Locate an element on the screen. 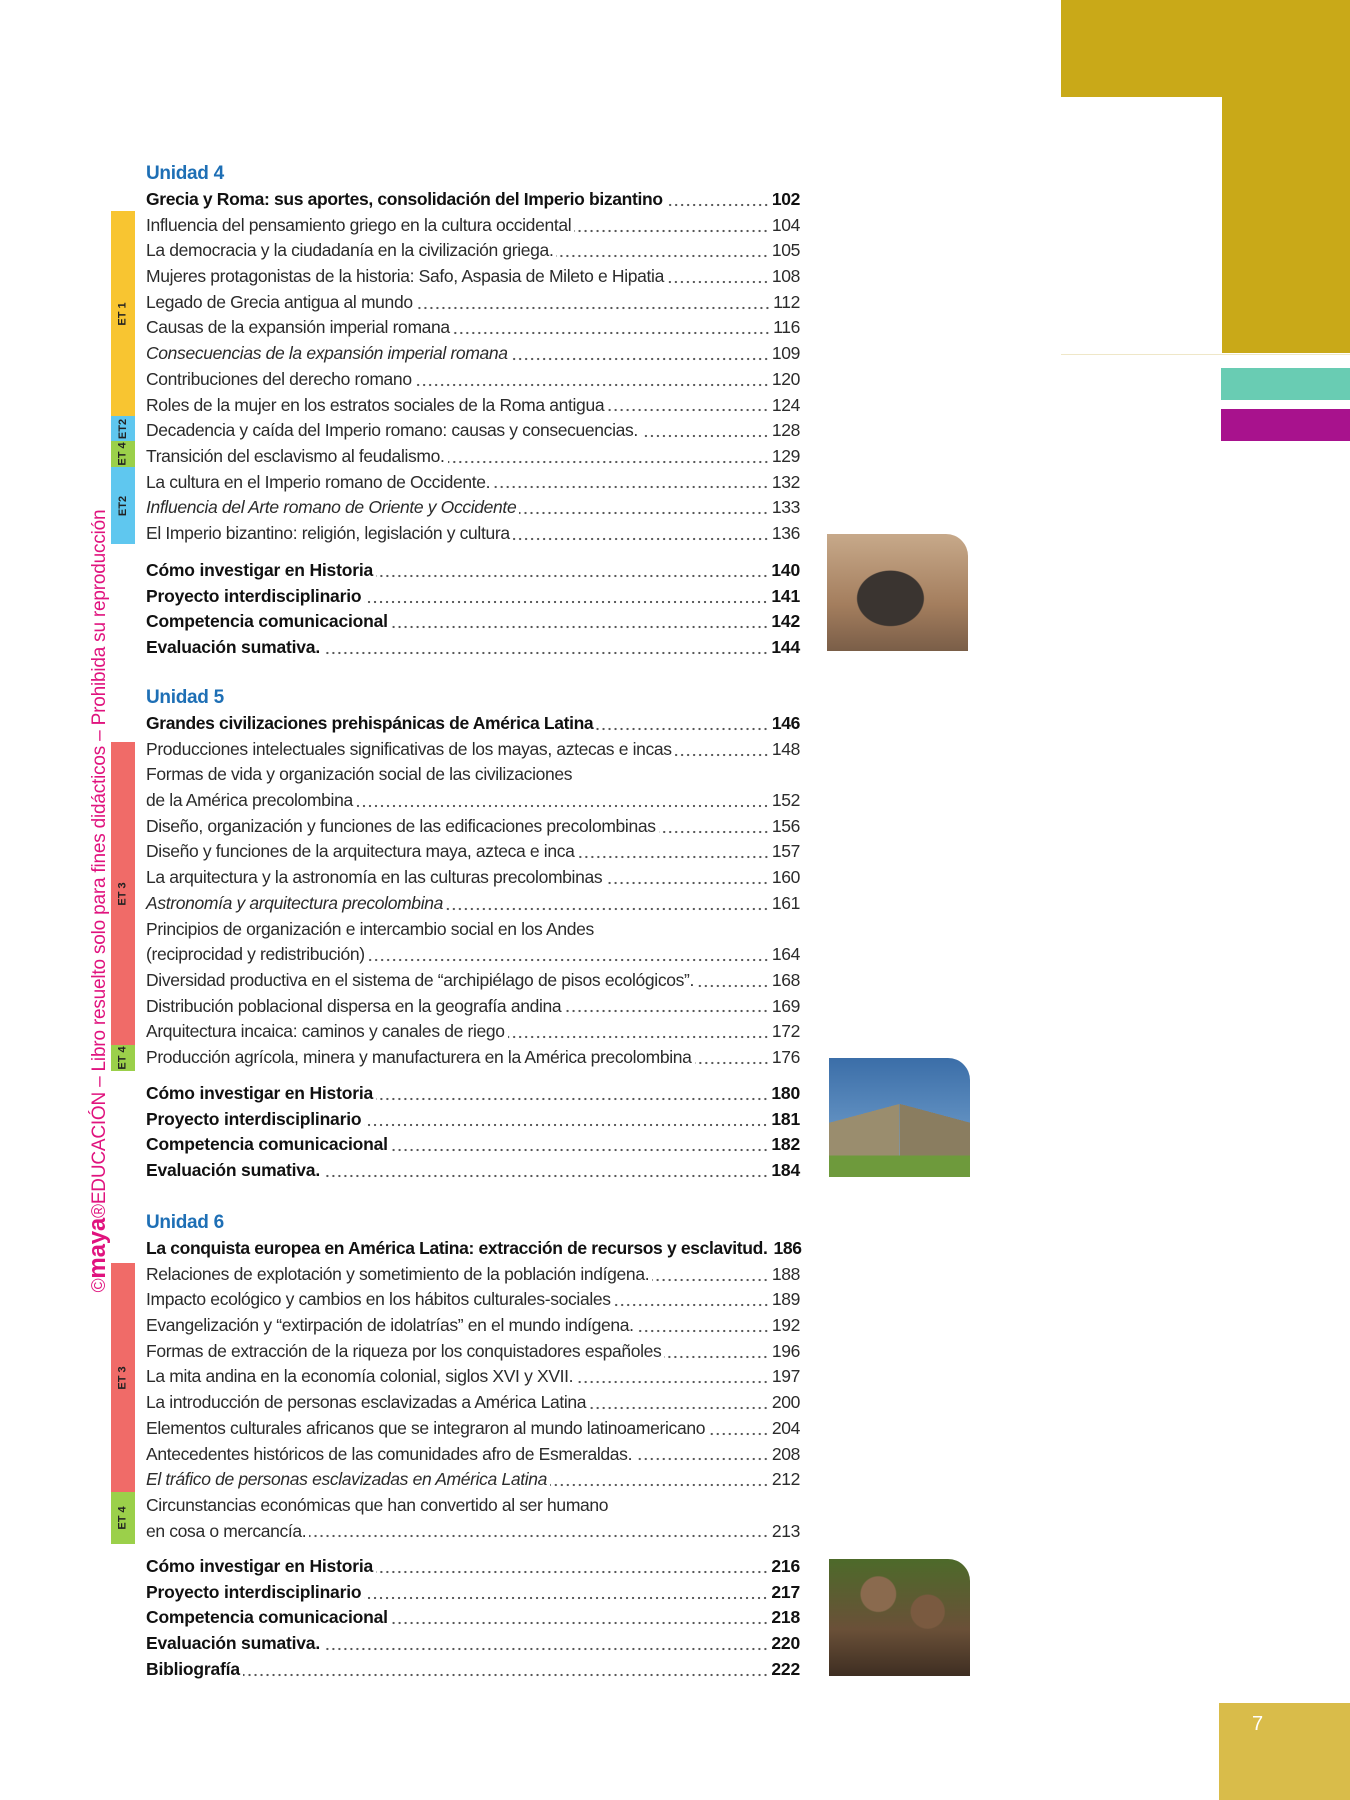 The height and width of the screenshot is (1800, 1350). toc-entry: (reciprocidad y redistribución) 164 is located at coordinates (473, 955).